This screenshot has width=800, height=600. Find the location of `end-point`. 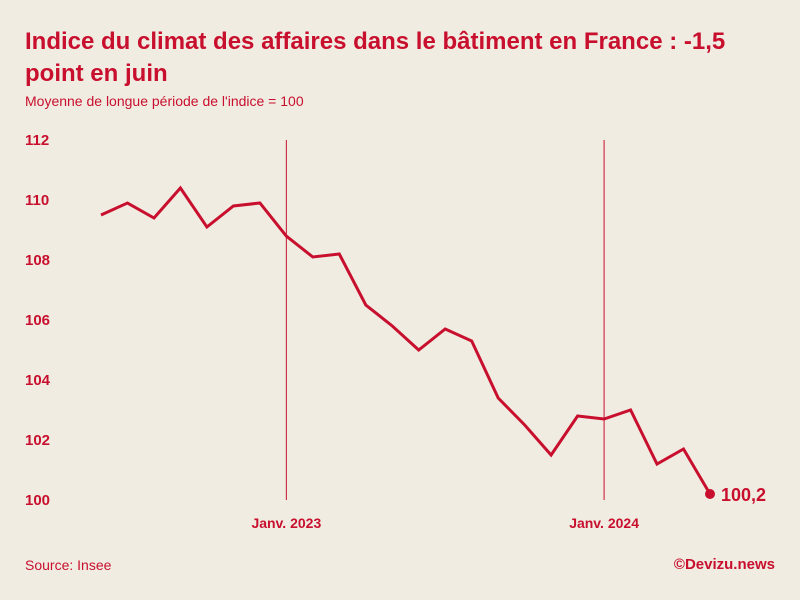

end-point is located at coordinates (710, 494).